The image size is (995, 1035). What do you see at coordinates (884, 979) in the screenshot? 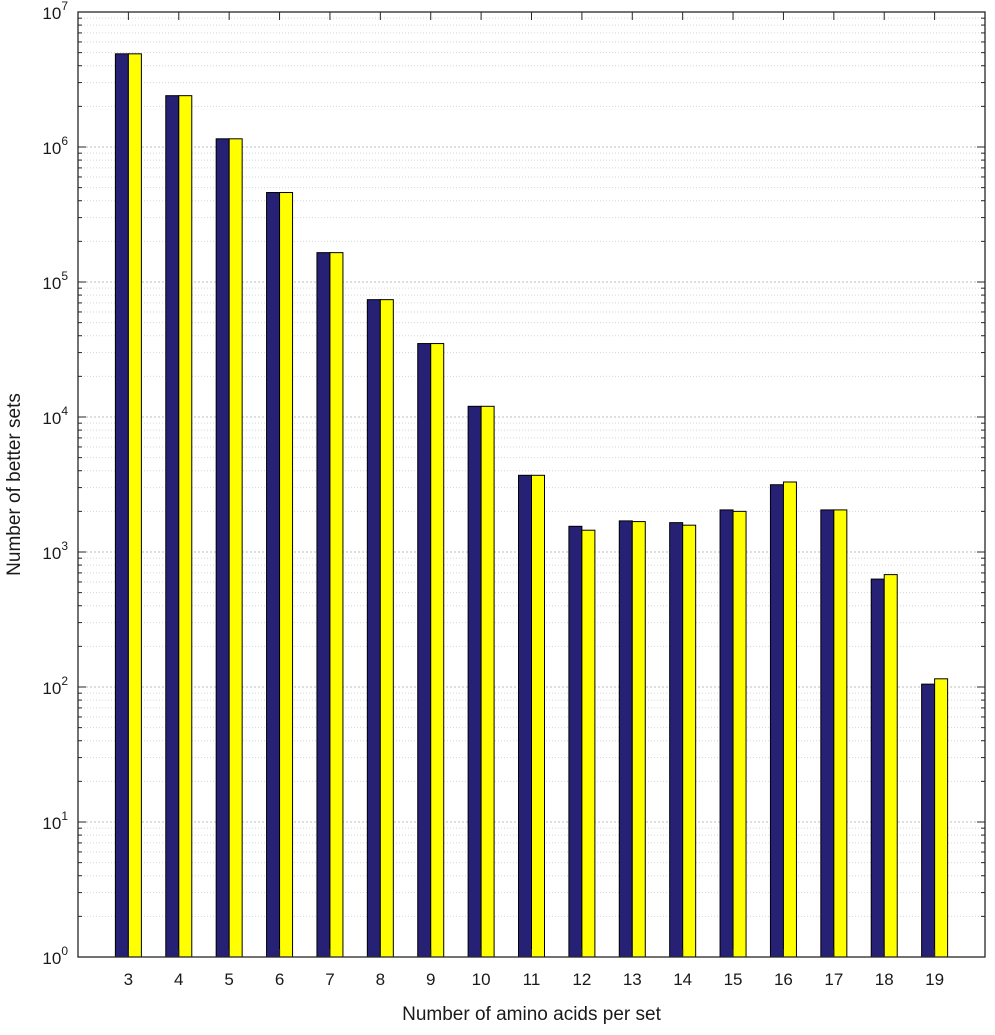
I see `x-tick-label-18: 18` at bounding box center [884, 979].